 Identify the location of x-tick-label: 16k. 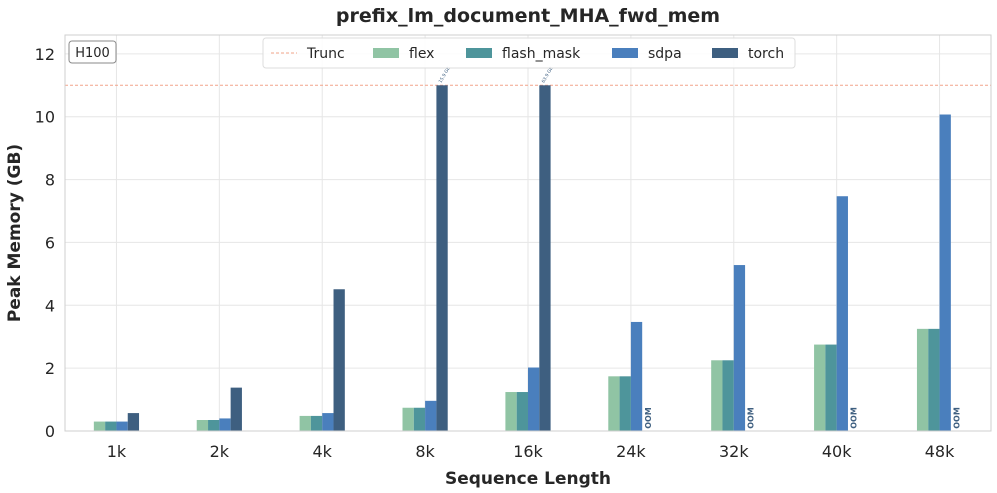
(528, 451).